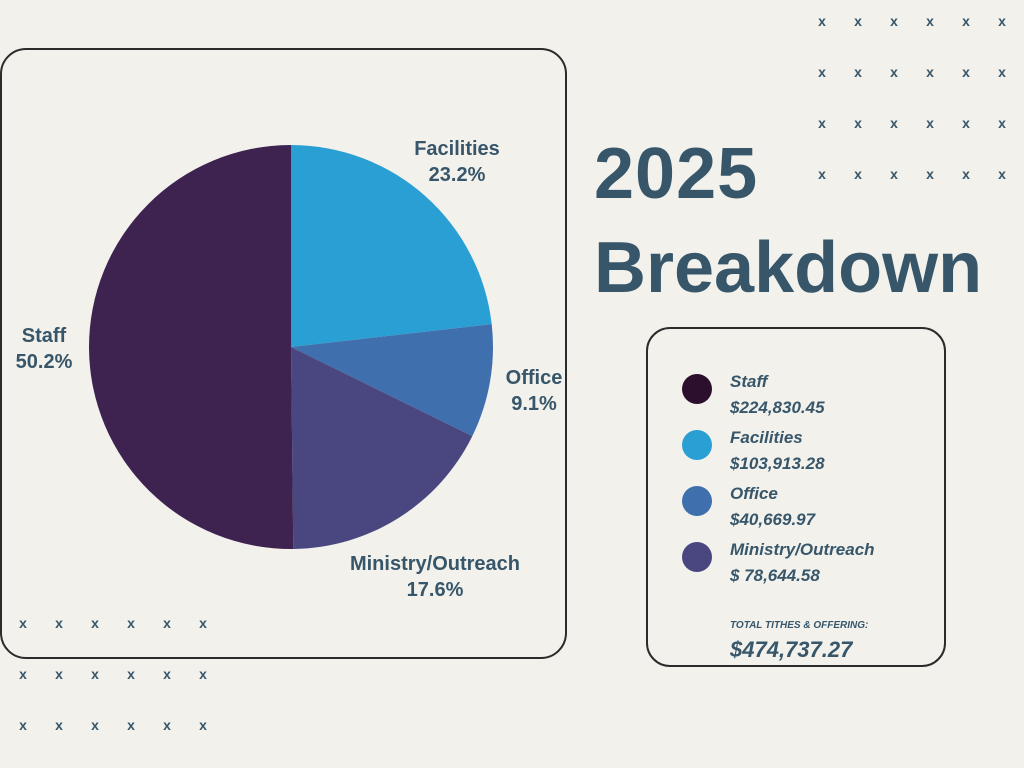 The height and width of the screenshot is (768, 1024). I want to click on decorative-x-pattern-top: x x x x x x x x x x x x x x x x x x x x x x x x, so click(912, 97).